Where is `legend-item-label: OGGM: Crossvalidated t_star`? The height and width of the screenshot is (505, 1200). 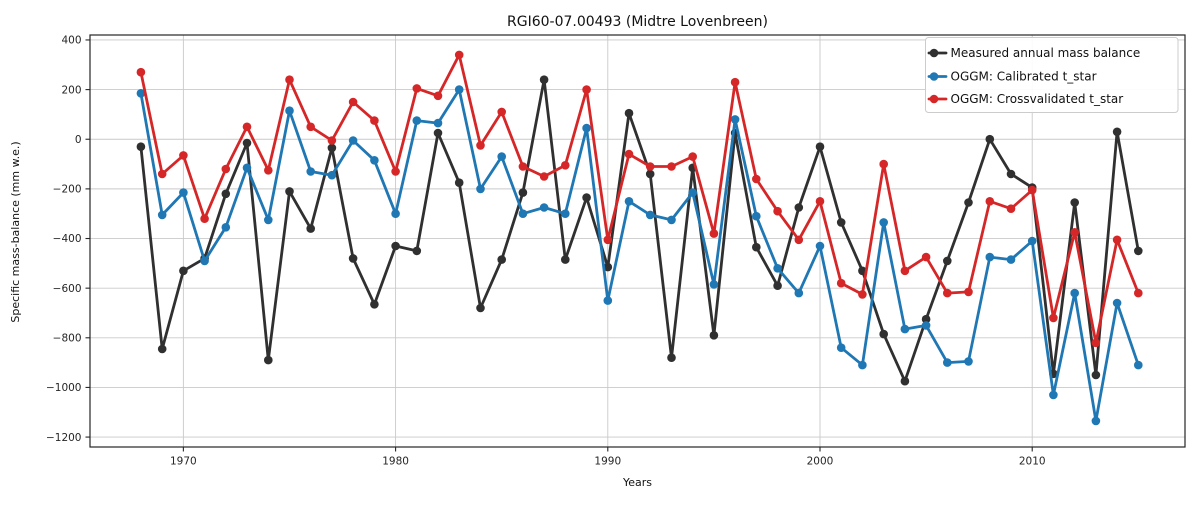 legend-item-label: OGGM: Crossvalidated t_star is located at coordinates (1037, 99).